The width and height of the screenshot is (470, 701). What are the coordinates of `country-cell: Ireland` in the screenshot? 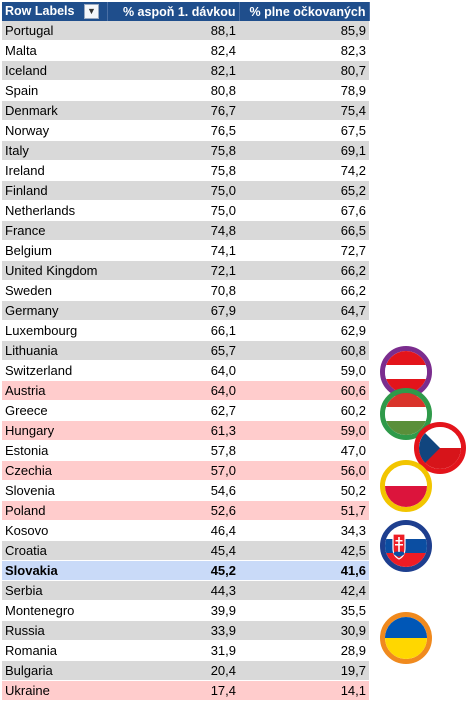 It's located at (54, 170).